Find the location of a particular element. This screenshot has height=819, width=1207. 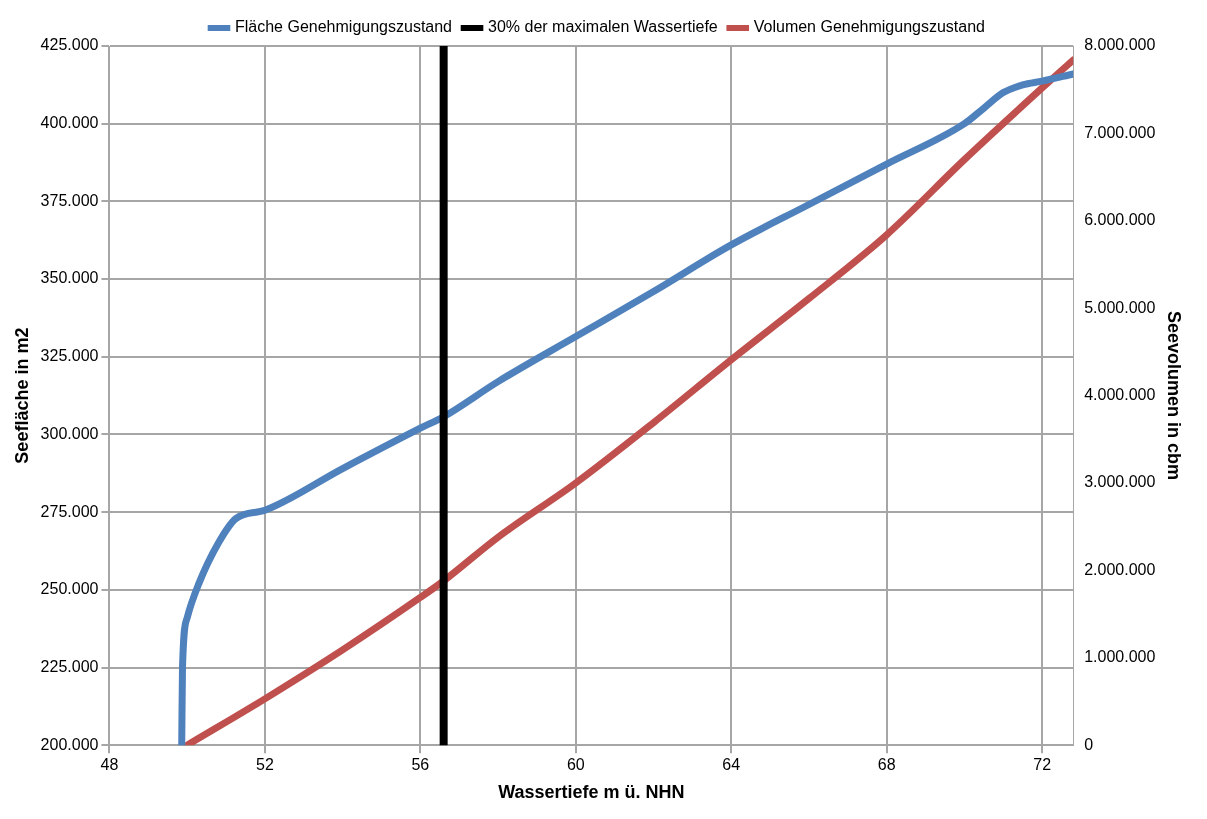

y2-tick-label: 5.000.000 is located at coordinates (1120, 307).